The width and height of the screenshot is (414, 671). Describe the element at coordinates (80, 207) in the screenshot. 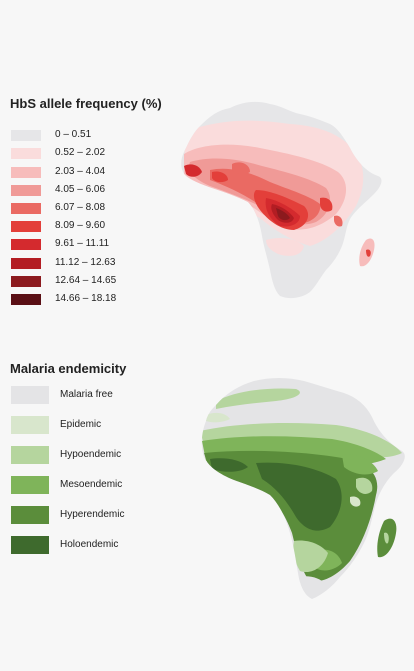

I see `legend-label: 6.07 – 8.08` at that location.